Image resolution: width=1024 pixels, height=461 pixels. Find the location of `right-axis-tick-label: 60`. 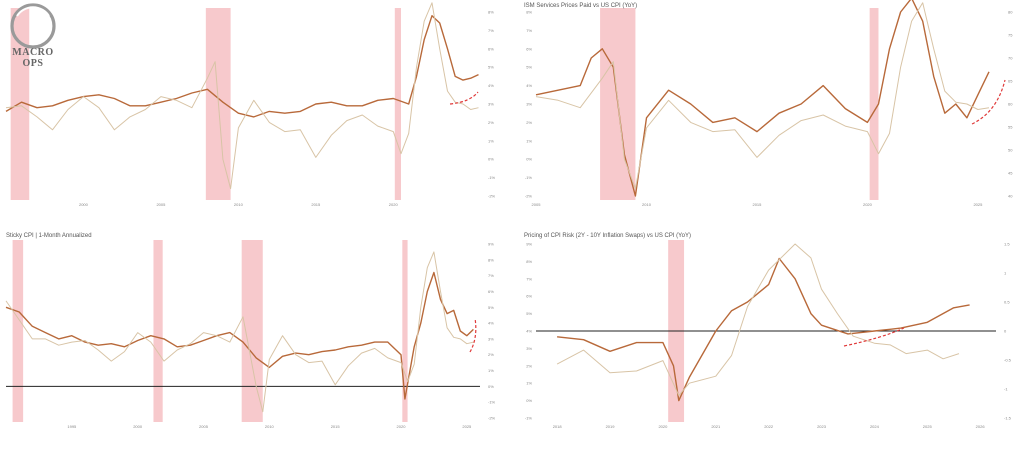

right-axis-tick-label: 60 is located at coordinates (1010, 104).